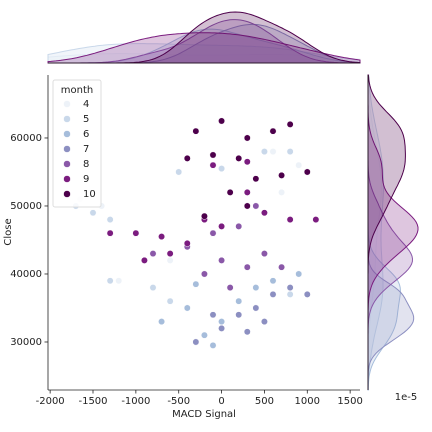 The width and height of the screenshot is (432, 432). I want to click on x-tick-label: 1500, so click(349, 401).